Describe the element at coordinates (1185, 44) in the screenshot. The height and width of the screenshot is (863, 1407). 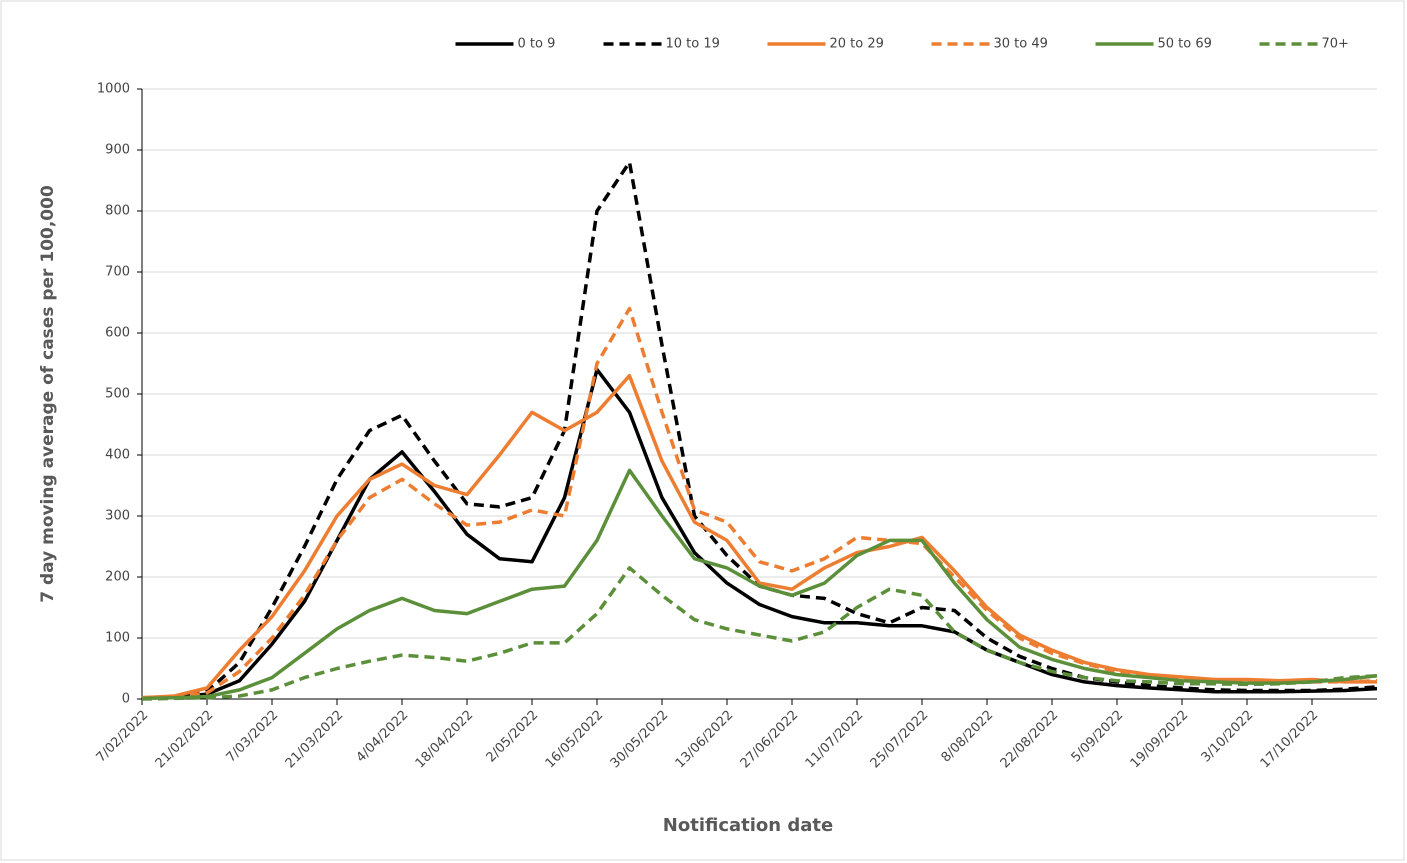
I see `legend-label: 50 to 69` at that location.